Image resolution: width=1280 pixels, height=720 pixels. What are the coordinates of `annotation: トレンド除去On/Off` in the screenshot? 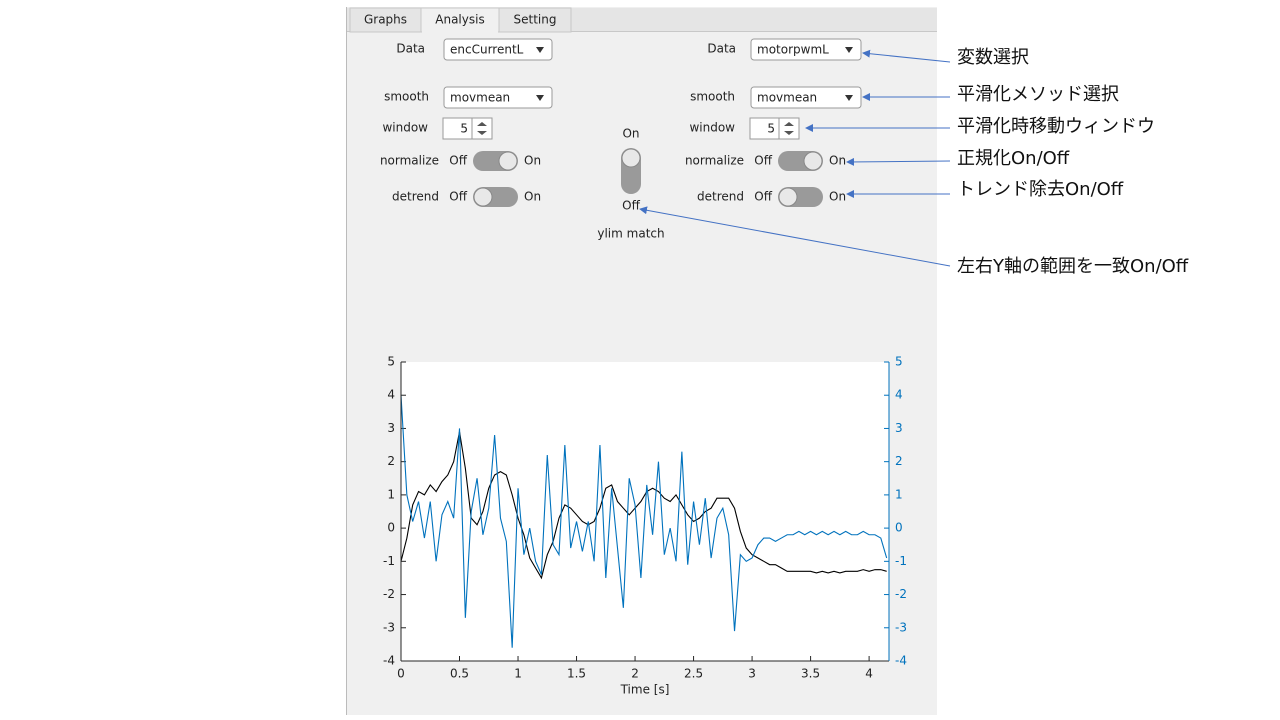 It's located at (1040, 189).